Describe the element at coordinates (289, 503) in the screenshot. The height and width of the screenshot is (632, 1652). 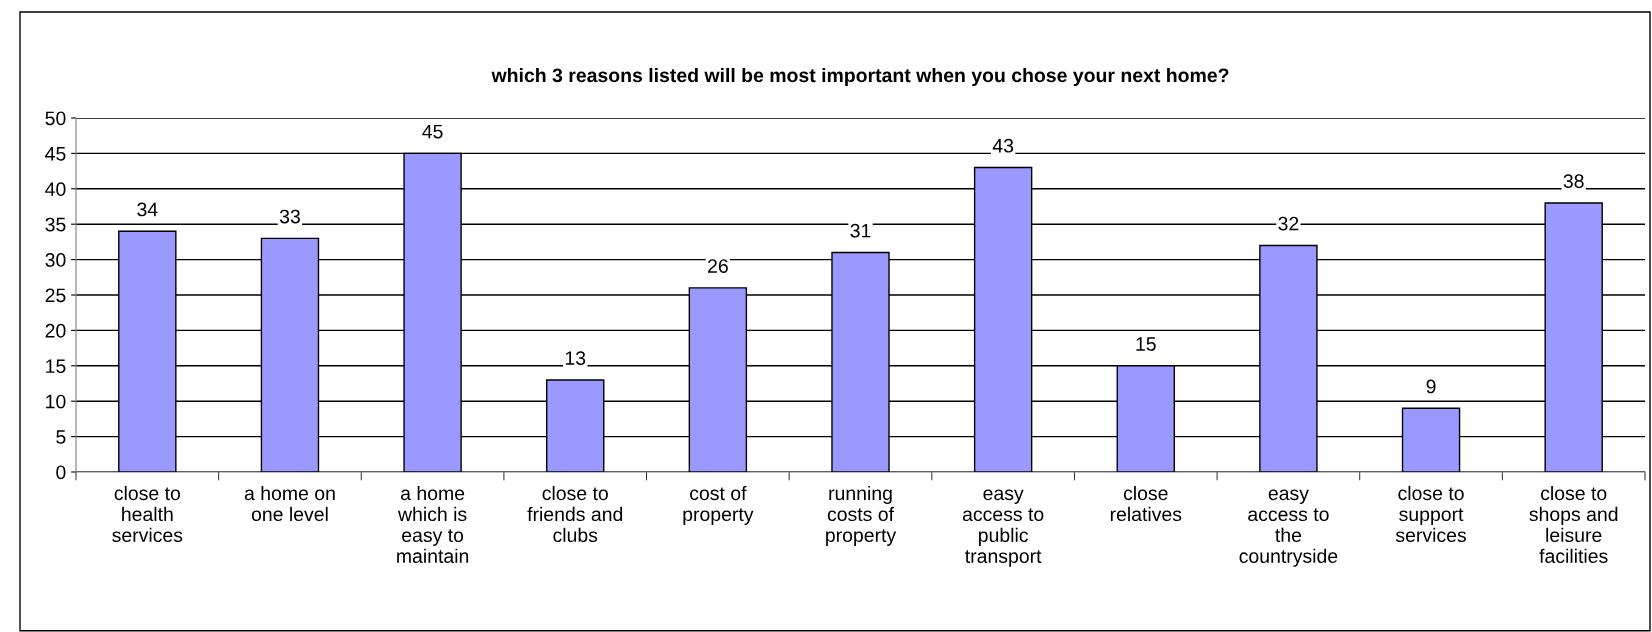
I see `x-tick-label: a home on one level` at that location.